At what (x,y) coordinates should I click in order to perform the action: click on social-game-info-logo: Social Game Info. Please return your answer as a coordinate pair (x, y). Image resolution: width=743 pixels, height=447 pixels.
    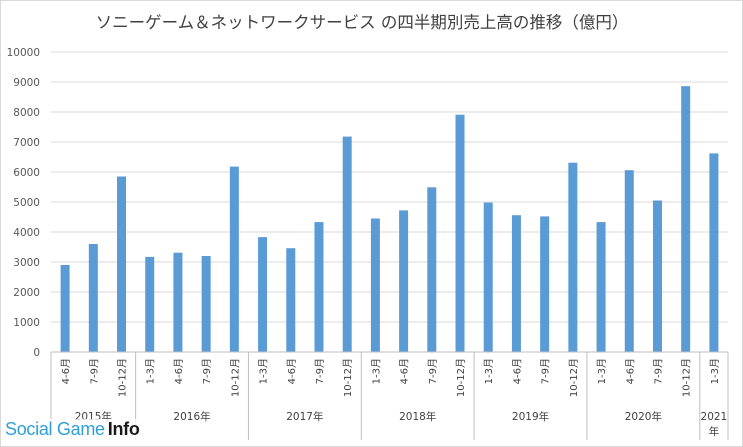
    Looking at the image, I should click on (72, 432).